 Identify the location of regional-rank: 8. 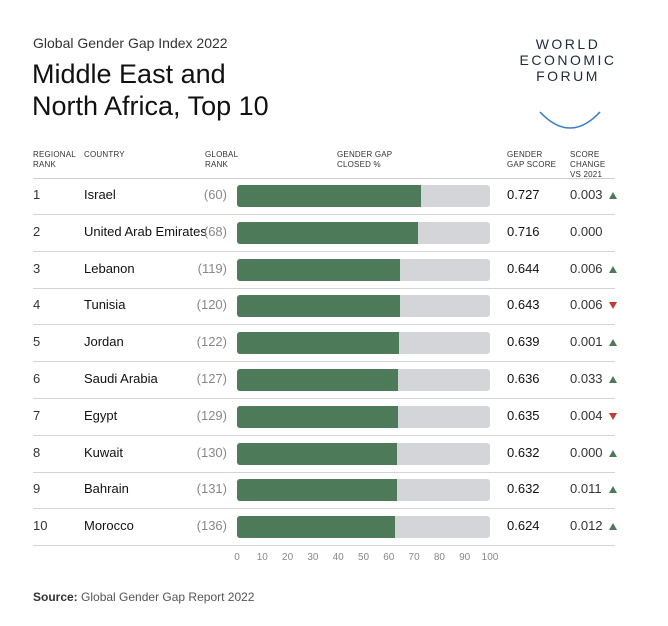
(37, 452).